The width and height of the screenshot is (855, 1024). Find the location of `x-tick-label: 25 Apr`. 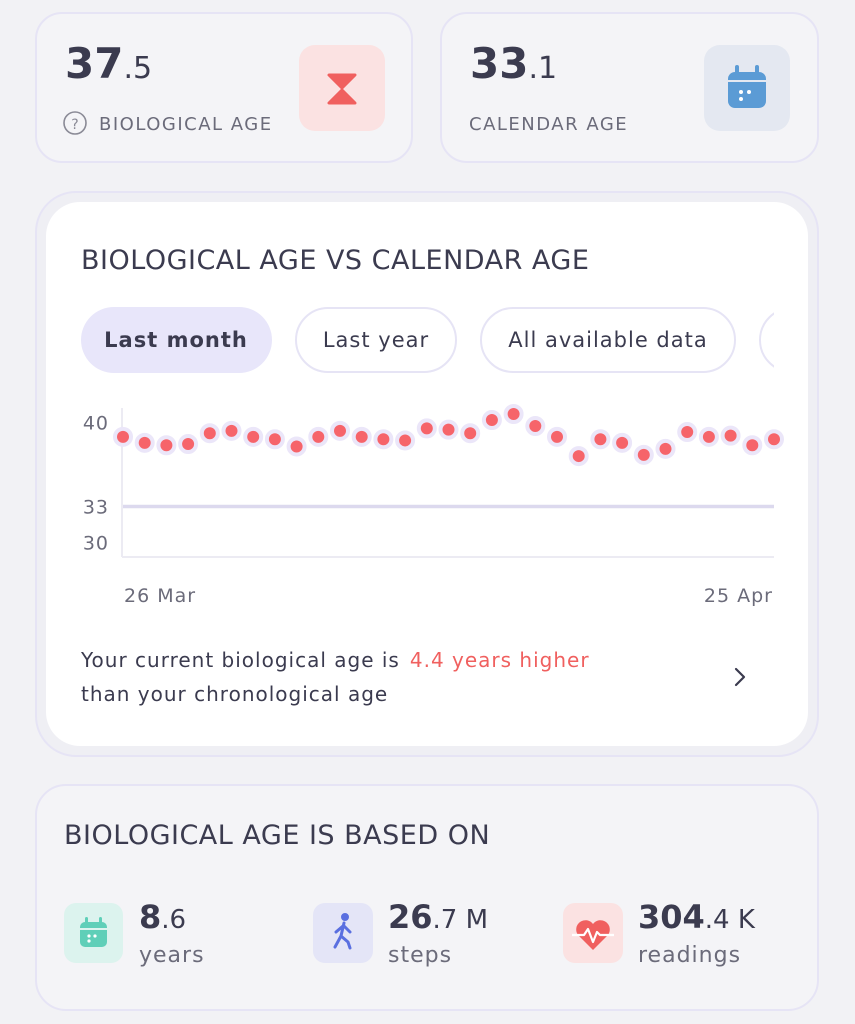

x-tick-label: 25 Apr is located at coordinates (738, 596).